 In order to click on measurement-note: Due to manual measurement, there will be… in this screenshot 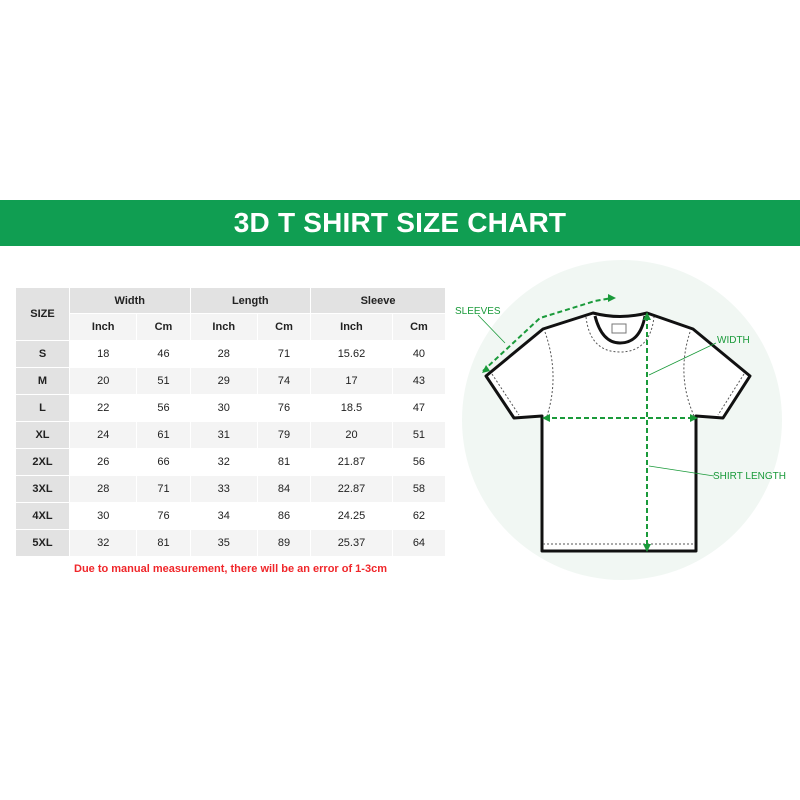, I will do `click(230, 569)`.